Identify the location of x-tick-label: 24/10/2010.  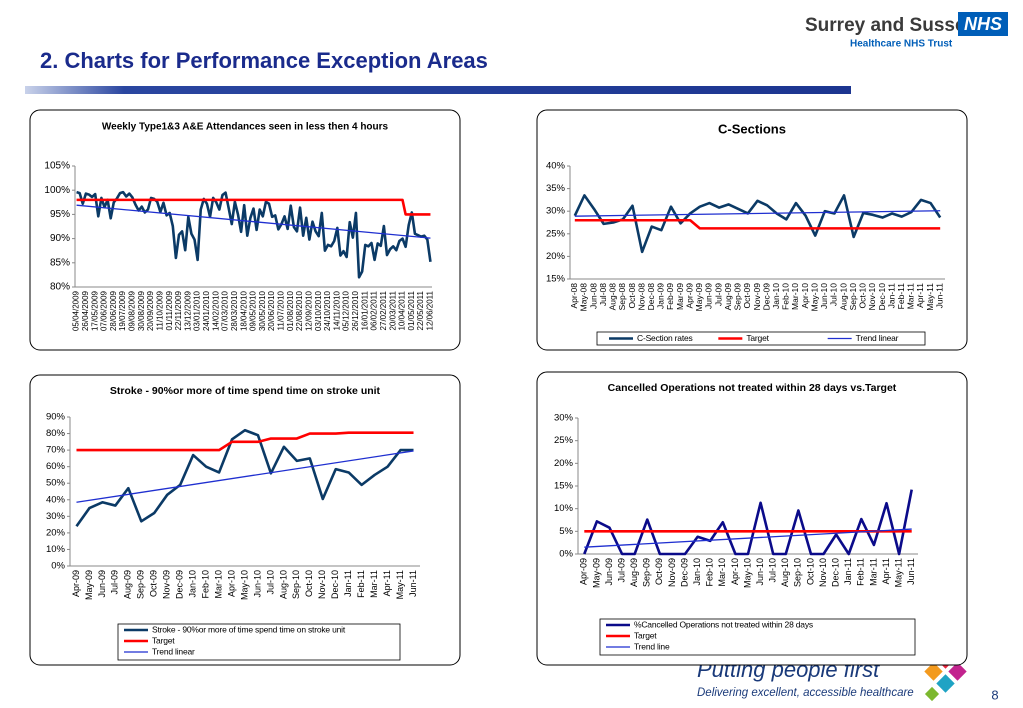
(327, 310).